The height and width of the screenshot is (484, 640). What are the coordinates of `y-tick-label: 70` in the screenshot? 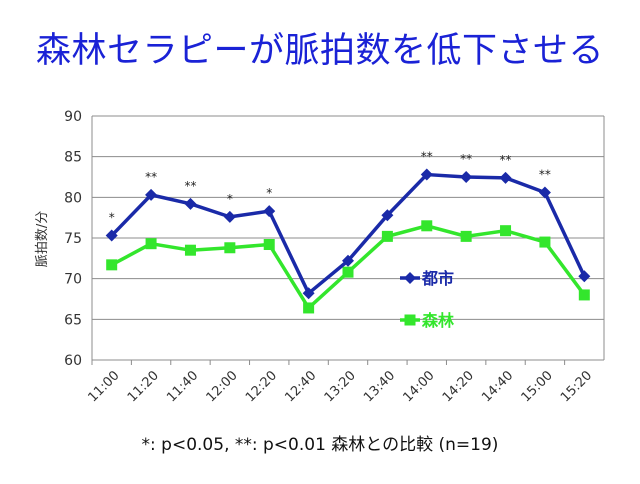 It's located at (73, 280).